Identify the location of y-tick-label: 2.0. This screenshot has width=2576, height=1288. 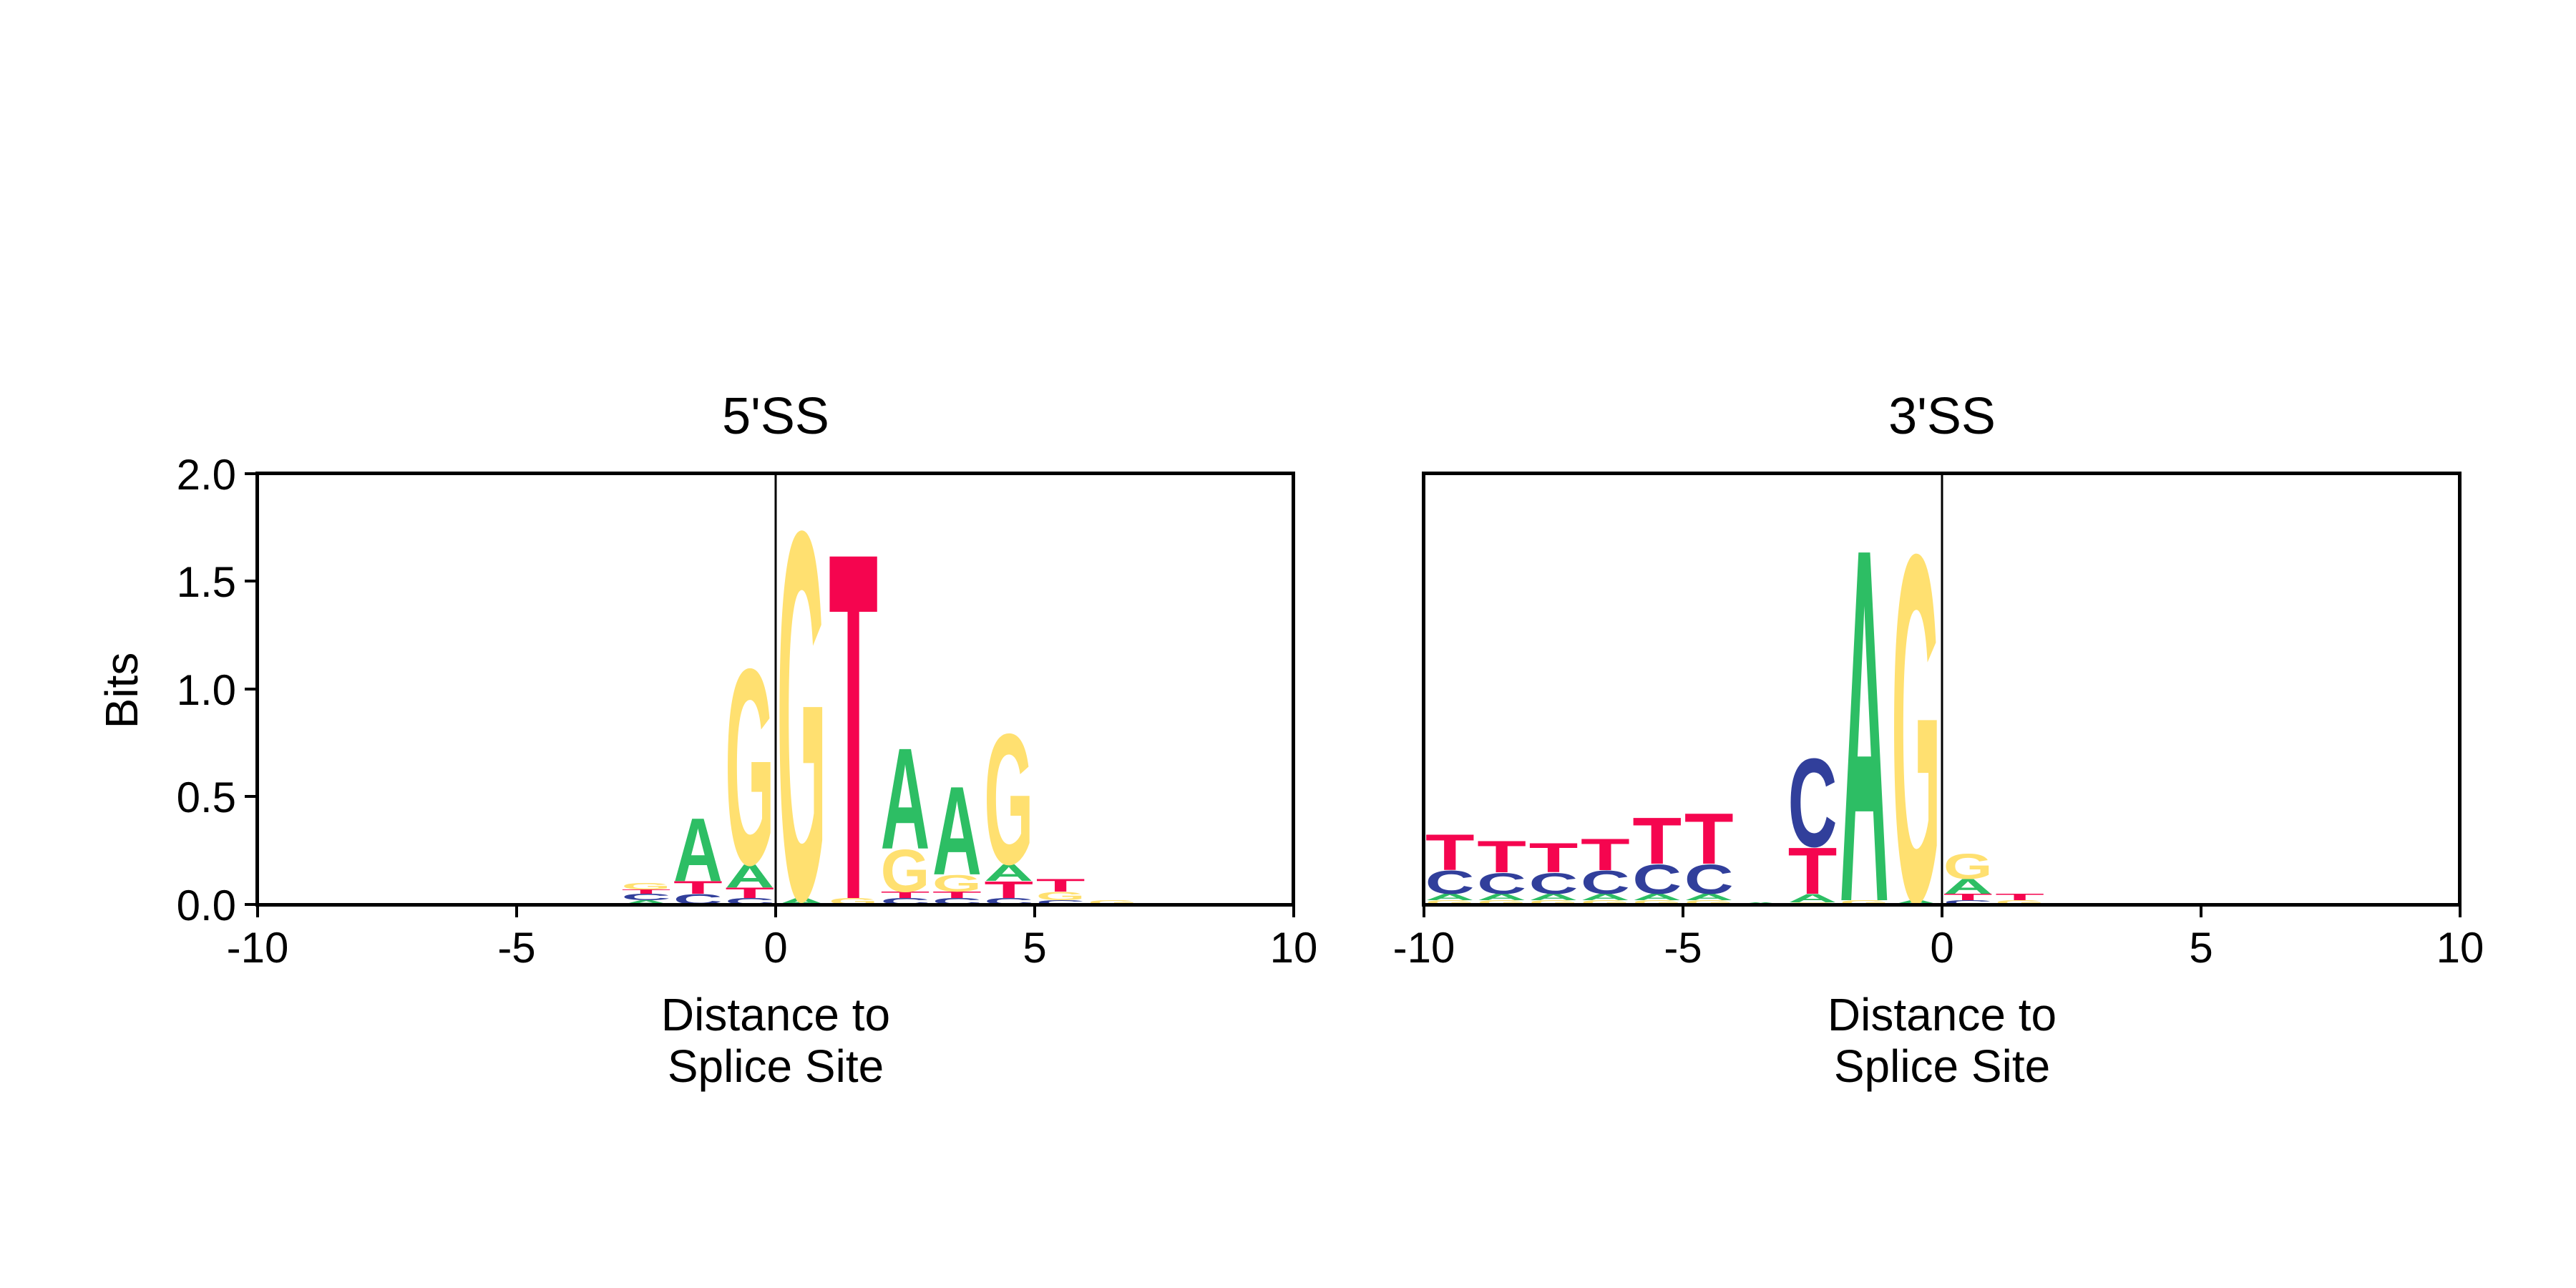
(206, 475).